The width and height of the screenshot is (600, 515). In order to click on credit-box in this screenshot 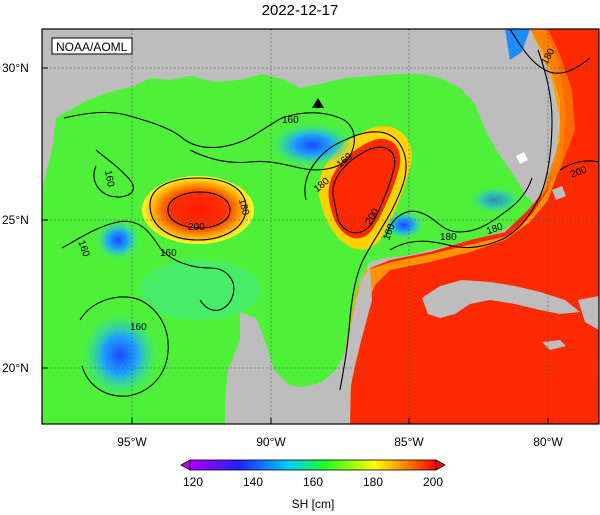, I will do `click(92, 46)`.